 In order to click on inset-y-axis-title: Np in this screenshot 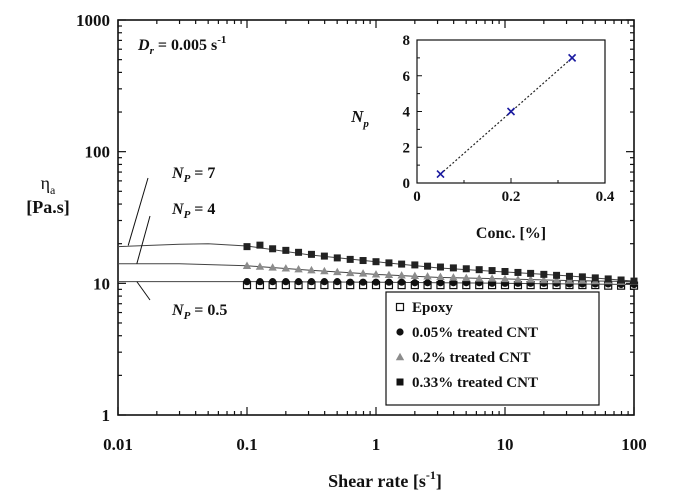, I will do `click(359, 118)`.